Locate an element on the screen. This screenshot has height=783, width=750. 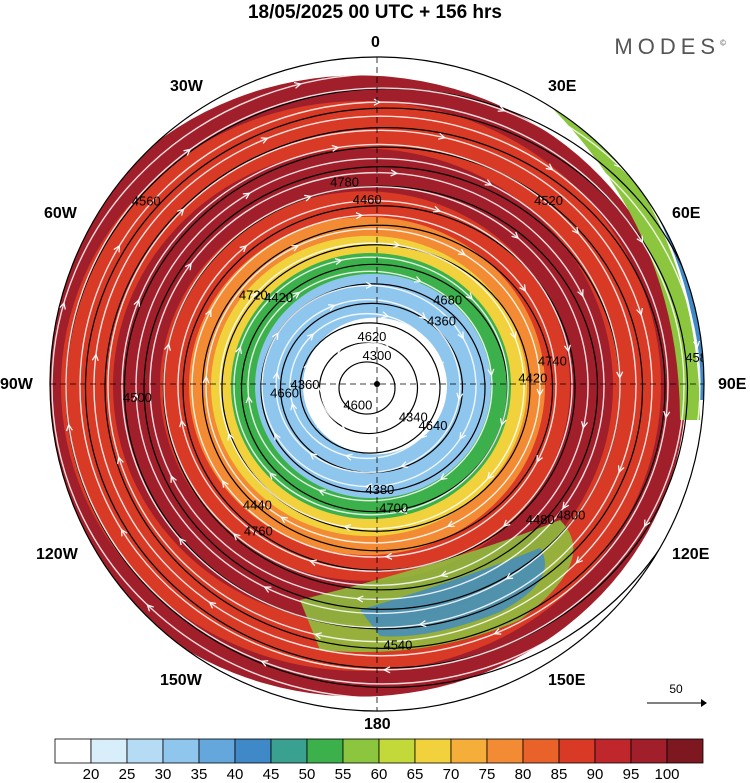
brand-name: MODES is located at coordinates (667, 46).